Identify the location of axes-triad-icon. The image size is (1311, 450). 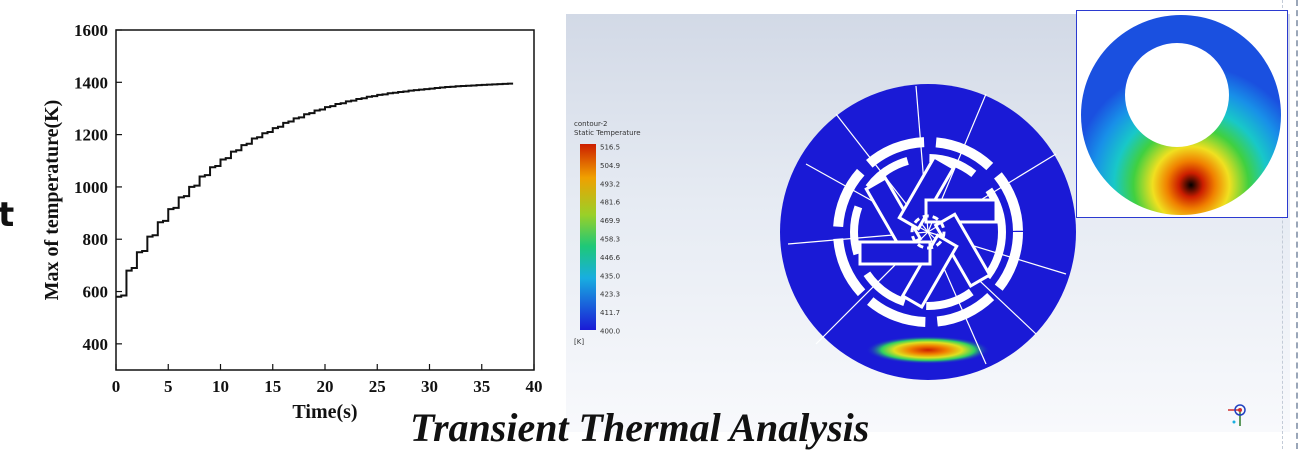
(1237, 415).